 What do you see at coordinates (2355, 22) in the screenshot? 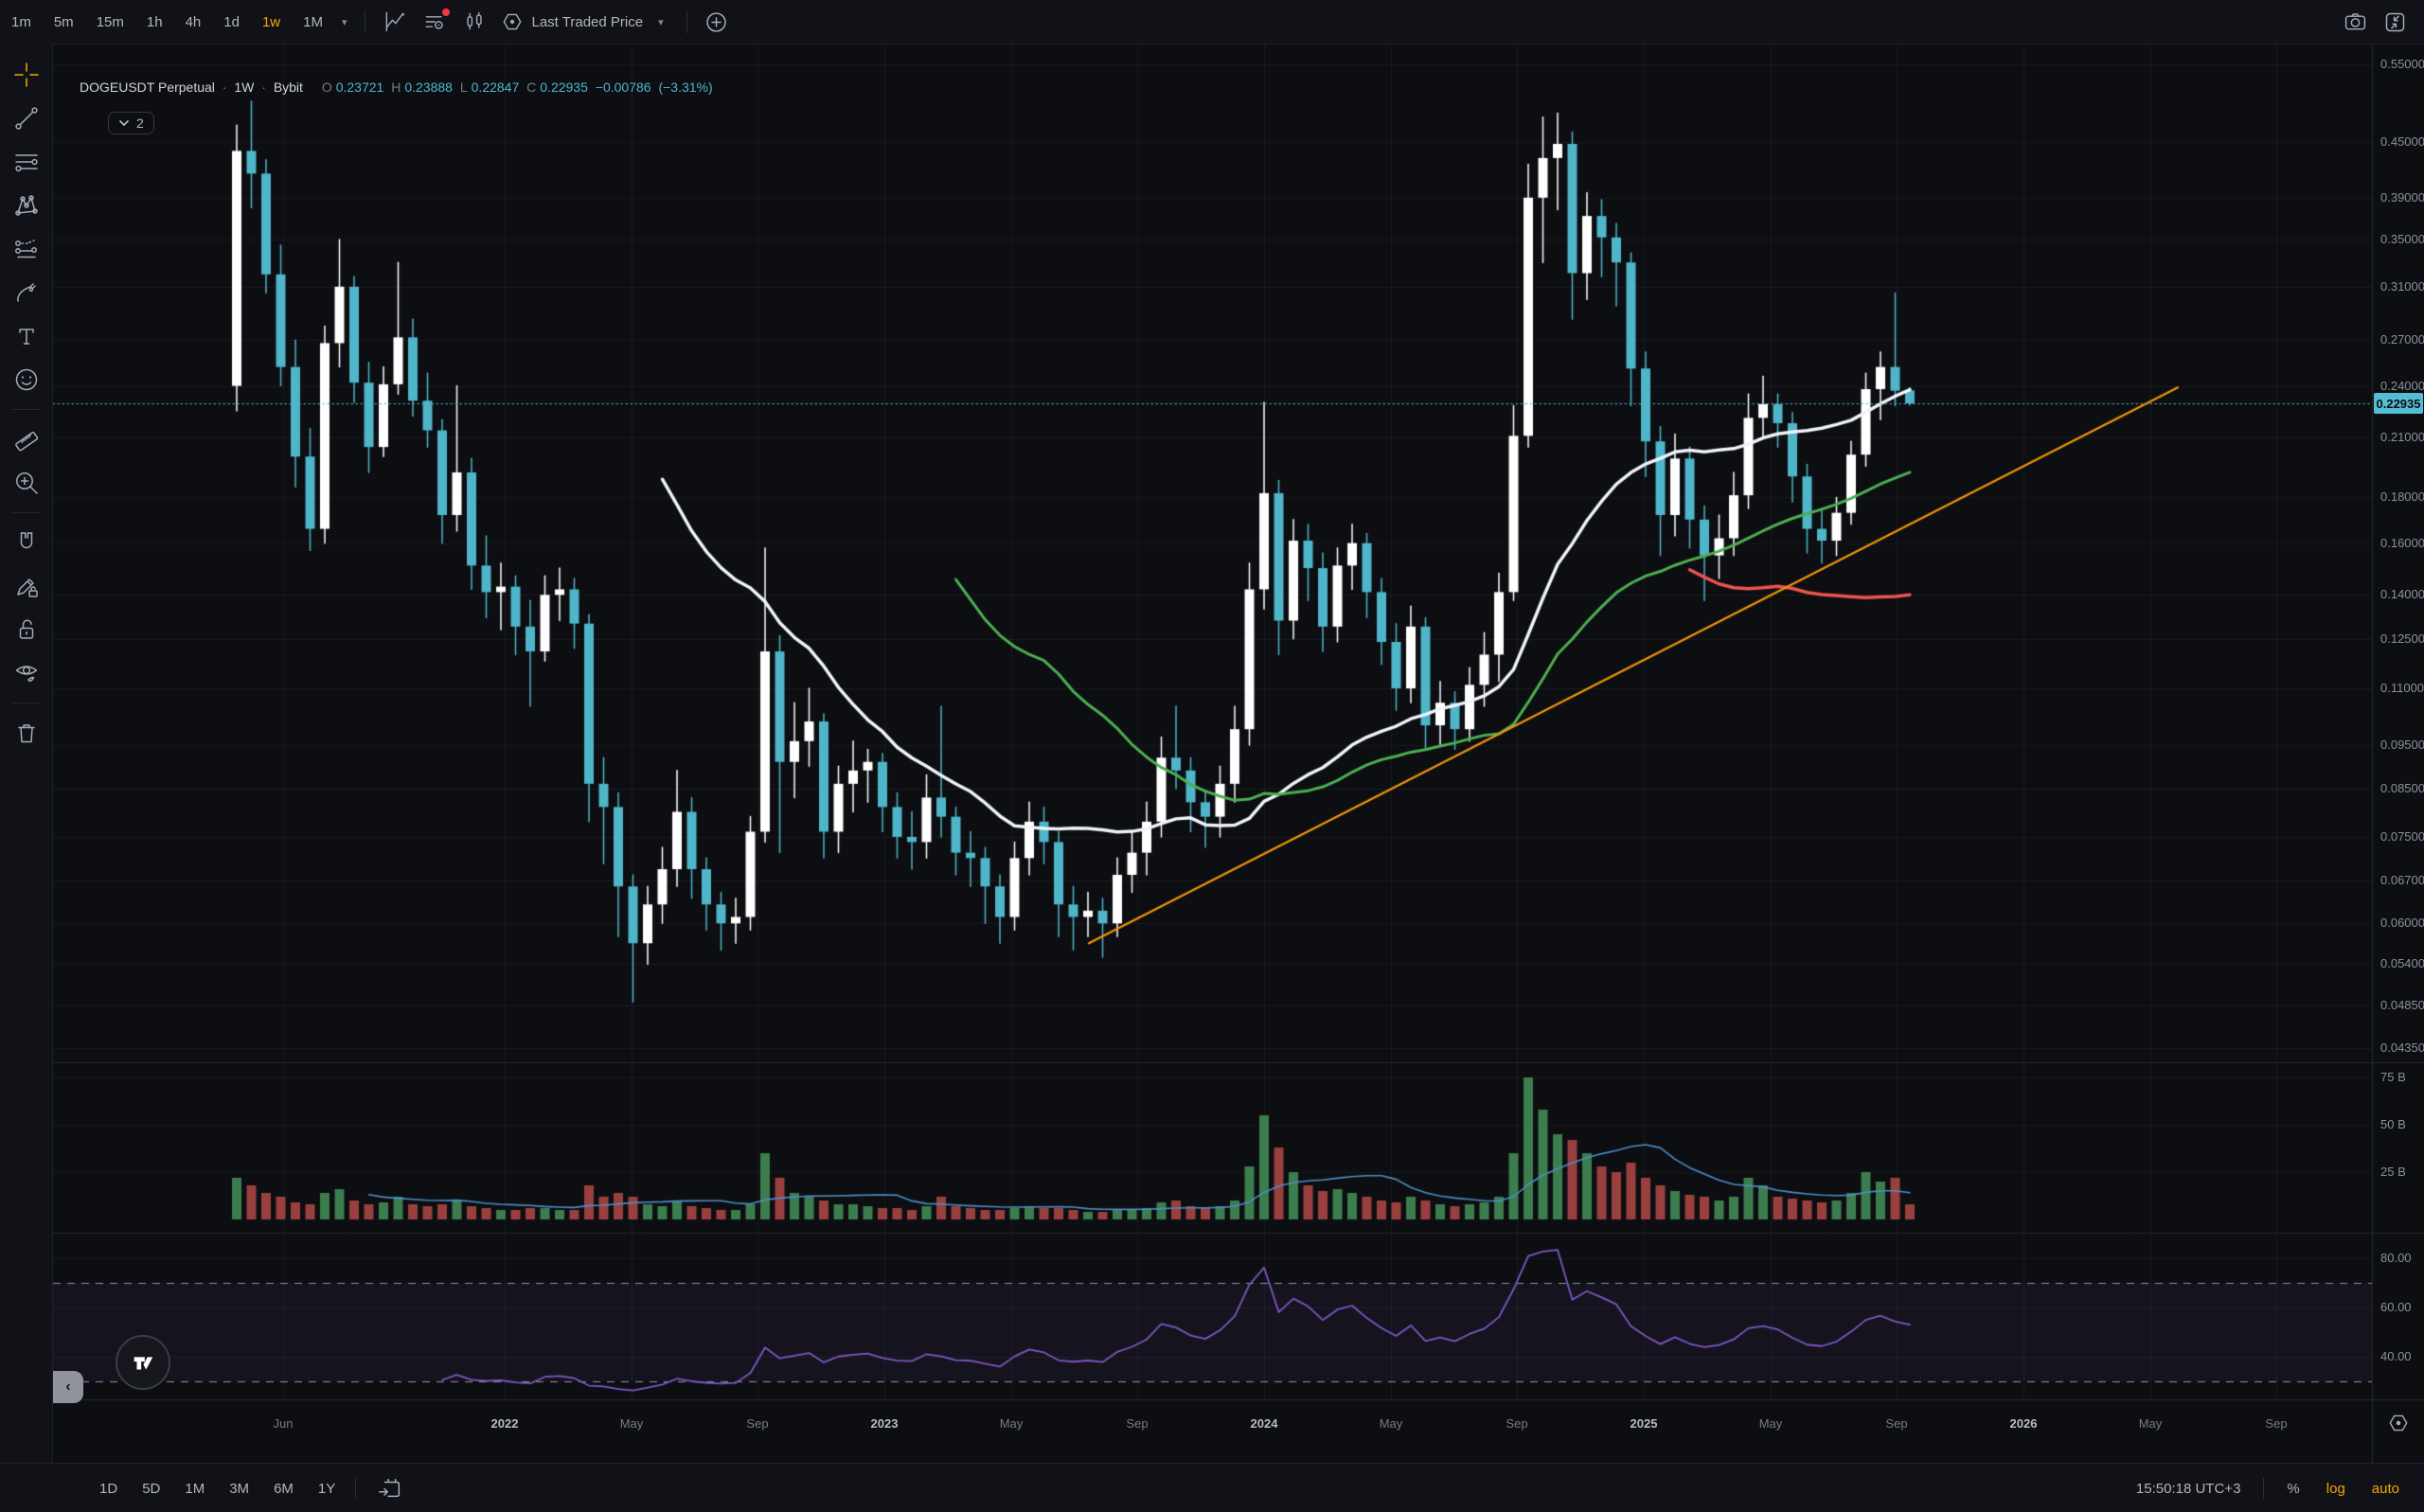
I see `camera-icon` at bounding box center [2355, 22].